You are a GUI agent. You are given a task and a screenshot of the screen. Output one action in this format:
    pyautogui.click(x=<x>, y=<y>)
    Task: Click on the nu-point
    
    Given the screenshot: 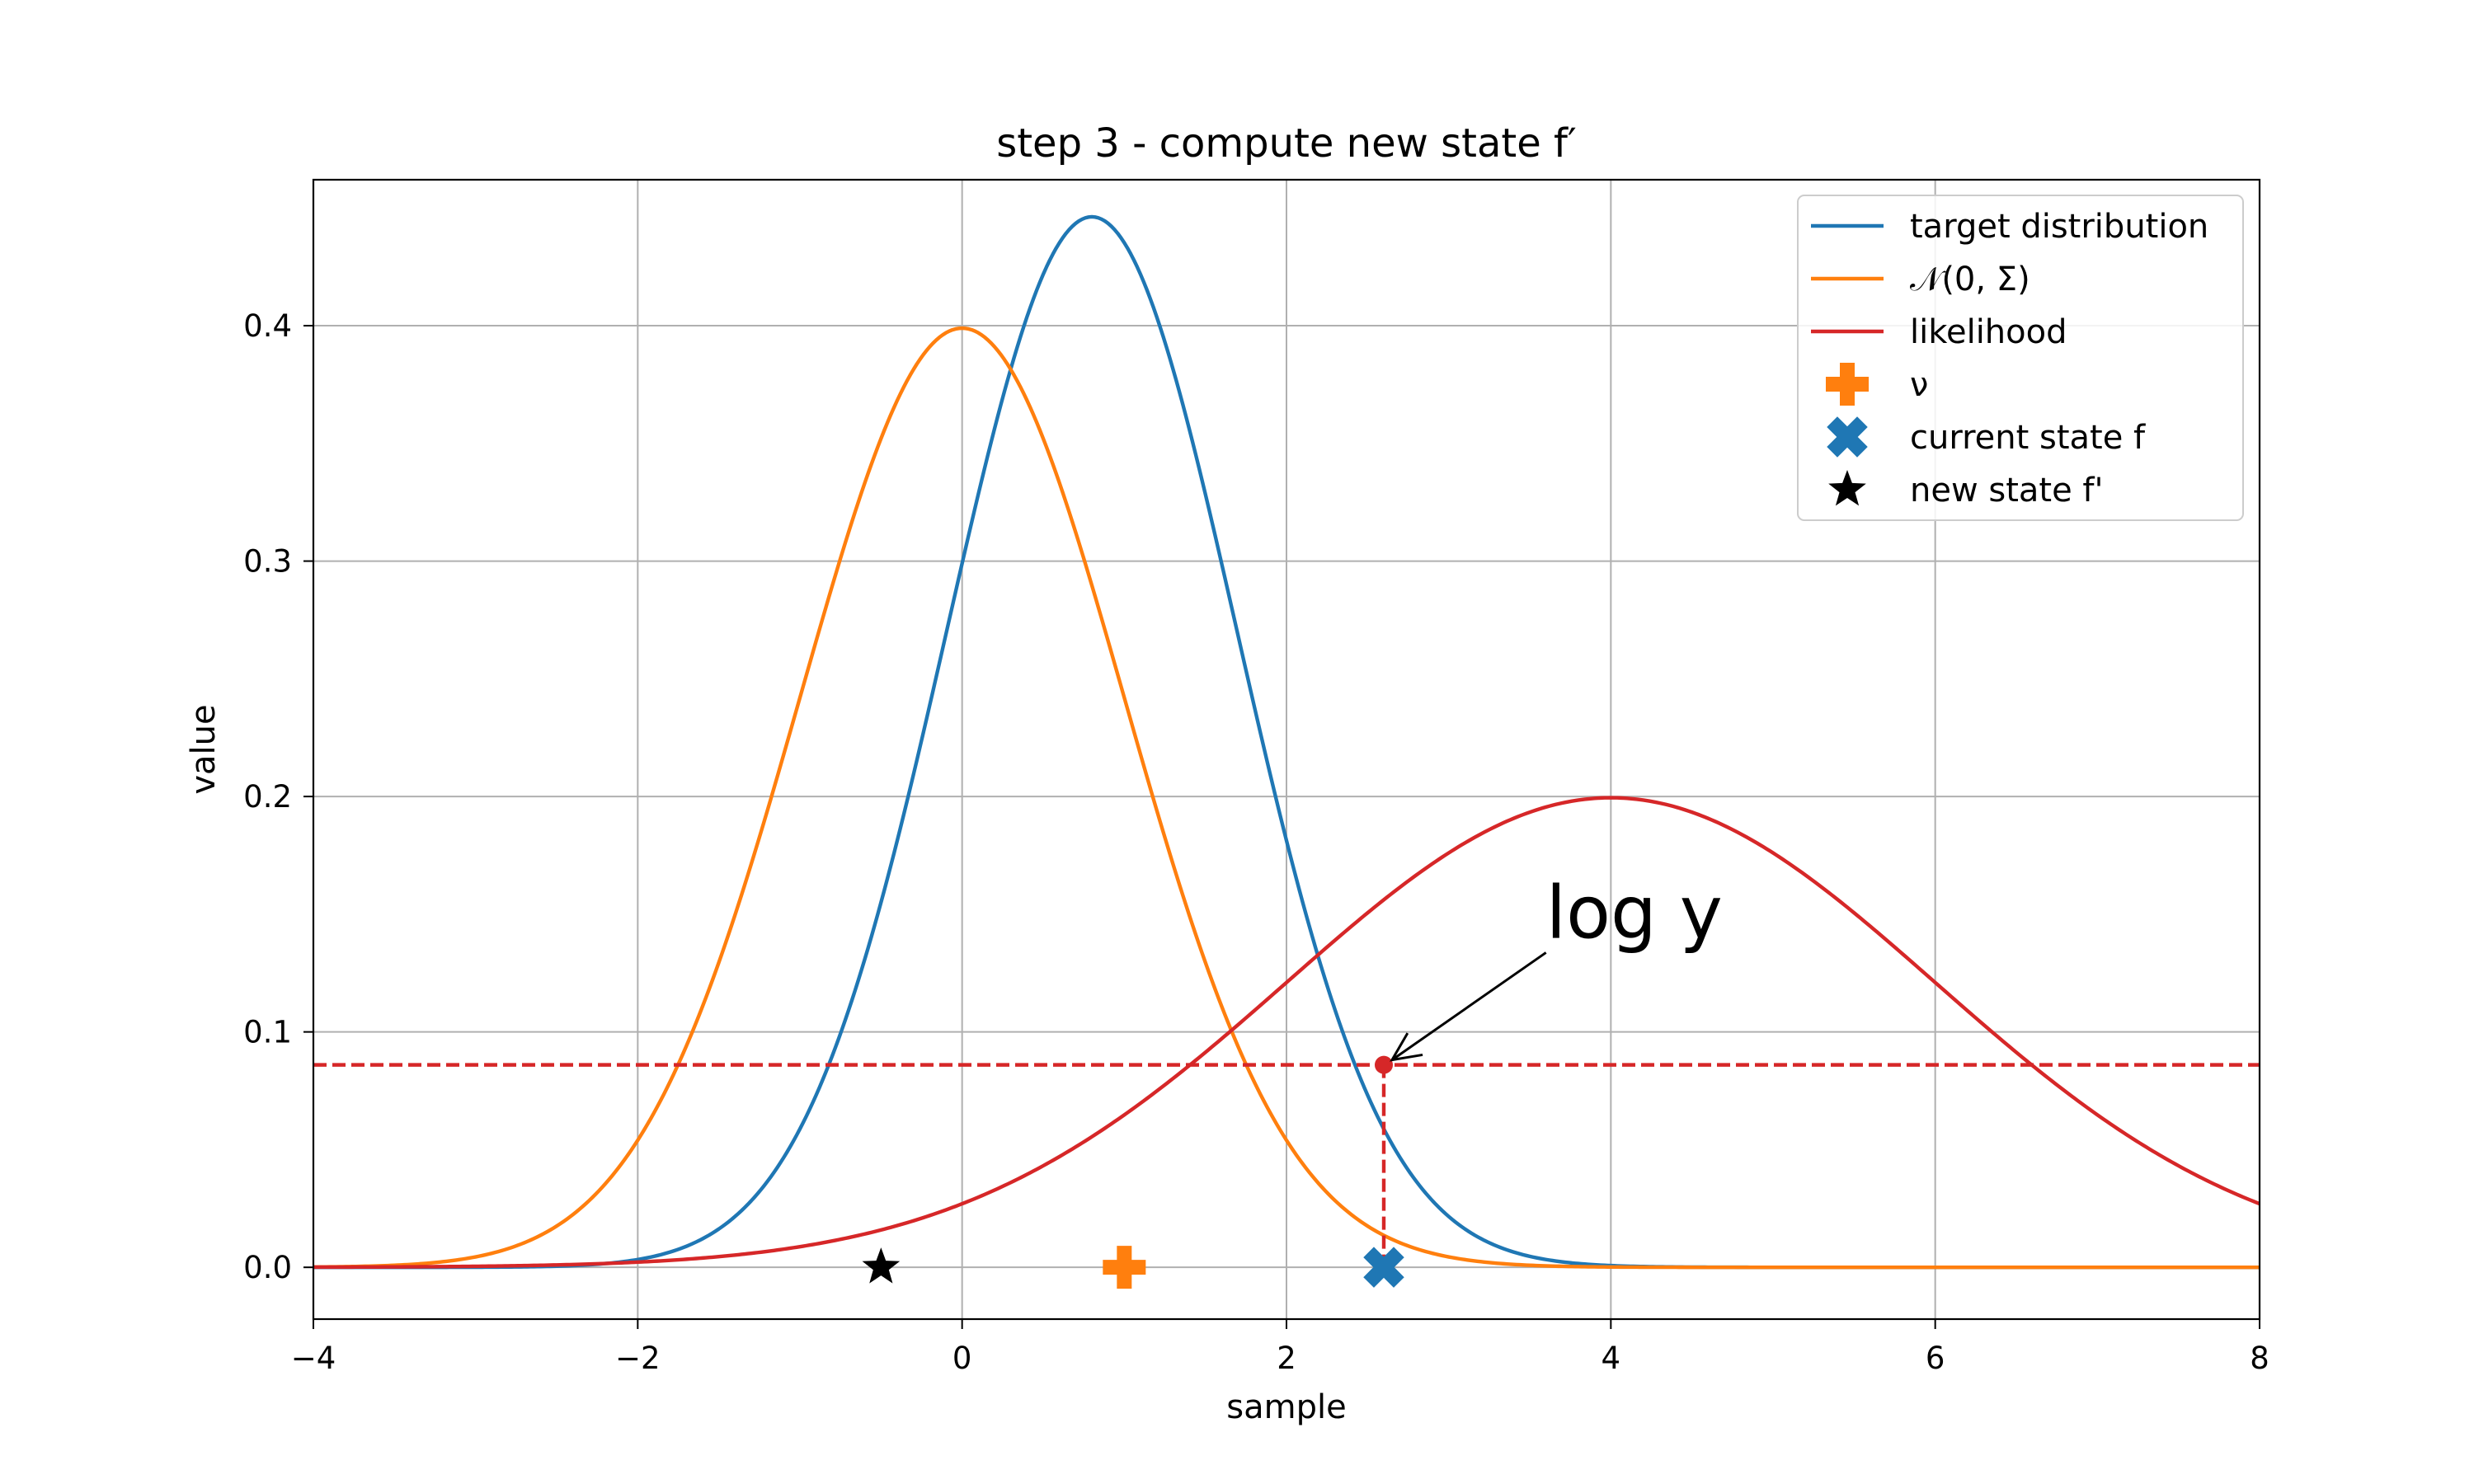 What is the action you would take?
    pyautogui.click(x=1124, y=1267)
    